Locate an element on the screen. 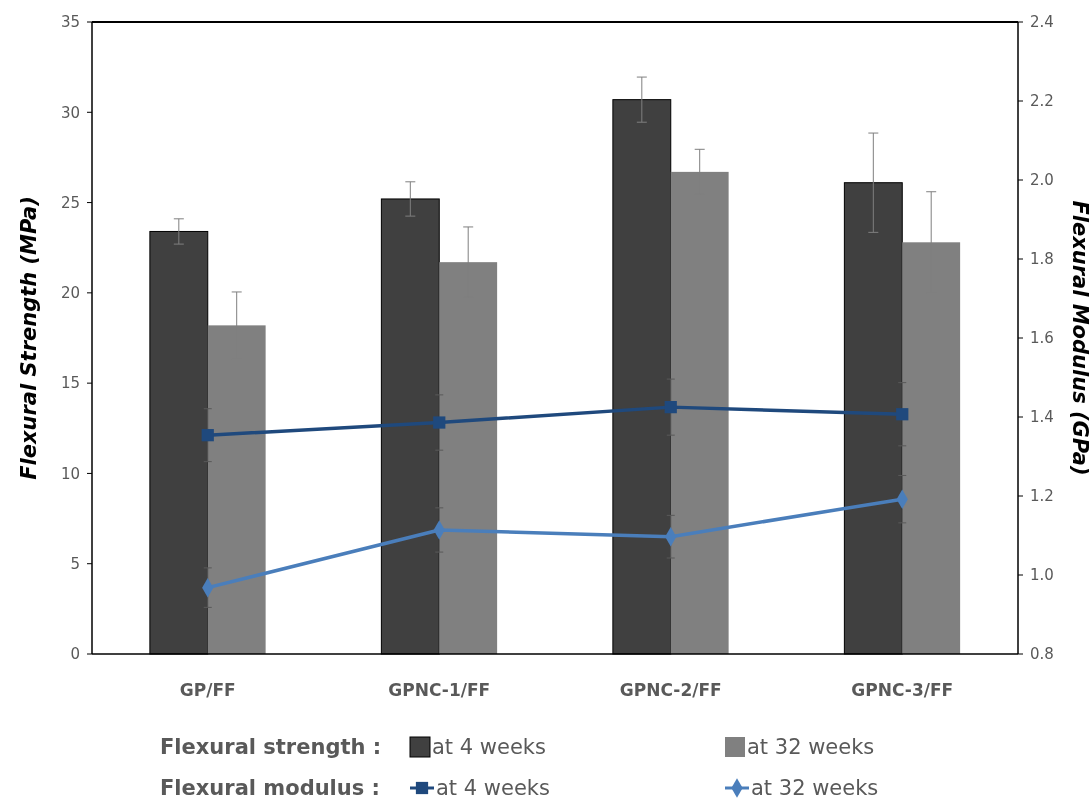 The height and width of the screenshot is (806, 1089). y-tick-label: 15 is located at coordinates (70, 383).